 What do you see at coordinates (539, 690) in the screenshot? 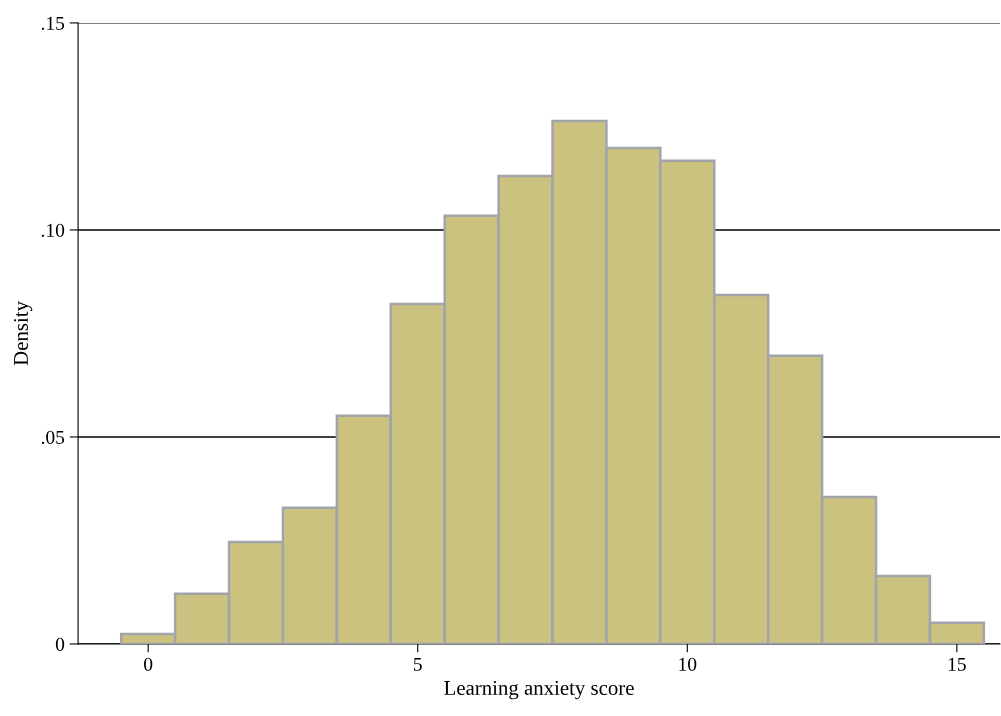
I see `x-axis-title: Learning anxiety score` at bounding box center [539, 690].